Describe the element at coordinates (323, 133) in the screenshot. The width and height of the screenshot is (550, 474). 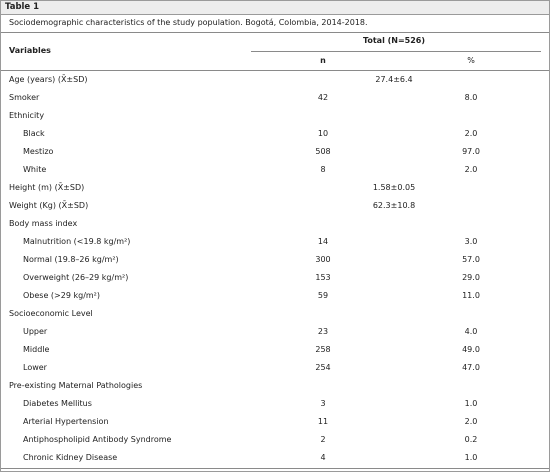
I see `n-value: 10` at that location.